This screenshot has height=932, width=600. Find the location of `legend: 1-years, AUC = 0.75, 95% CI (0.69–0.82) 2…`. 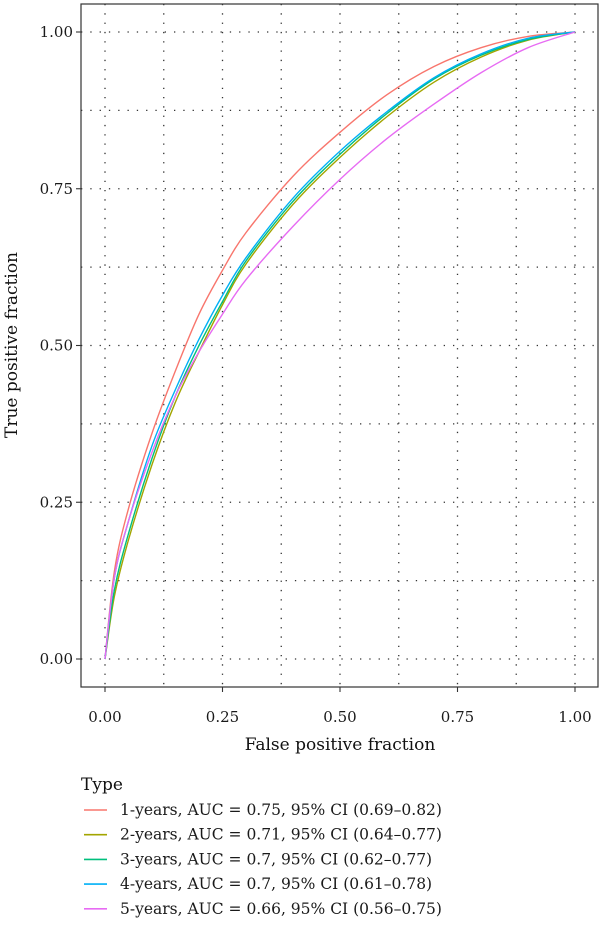

legend: 1-years, AUC = 0.75, 95% CI (0.69–0.82) 2… is located at coordinates (263, 859).